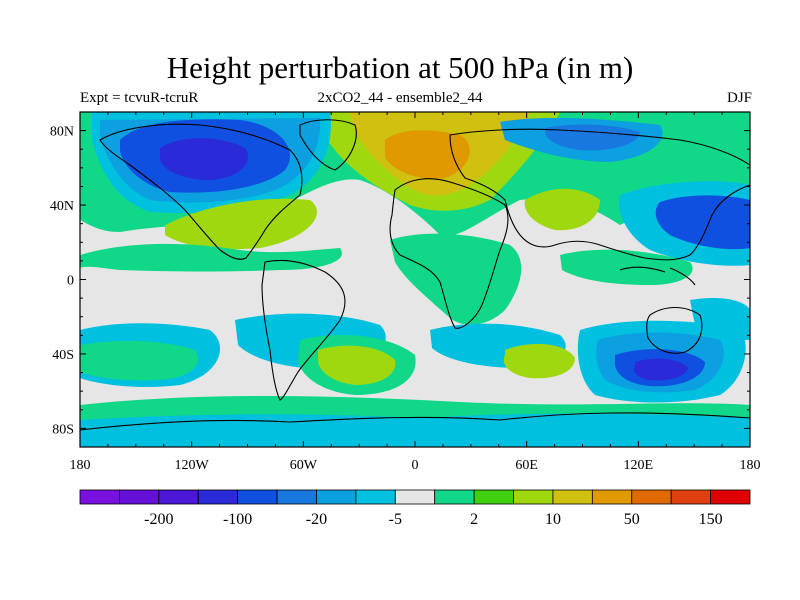 This screenshot has height=600, width=800. I want to click on field-region-pacific-low, so click(702, 222).